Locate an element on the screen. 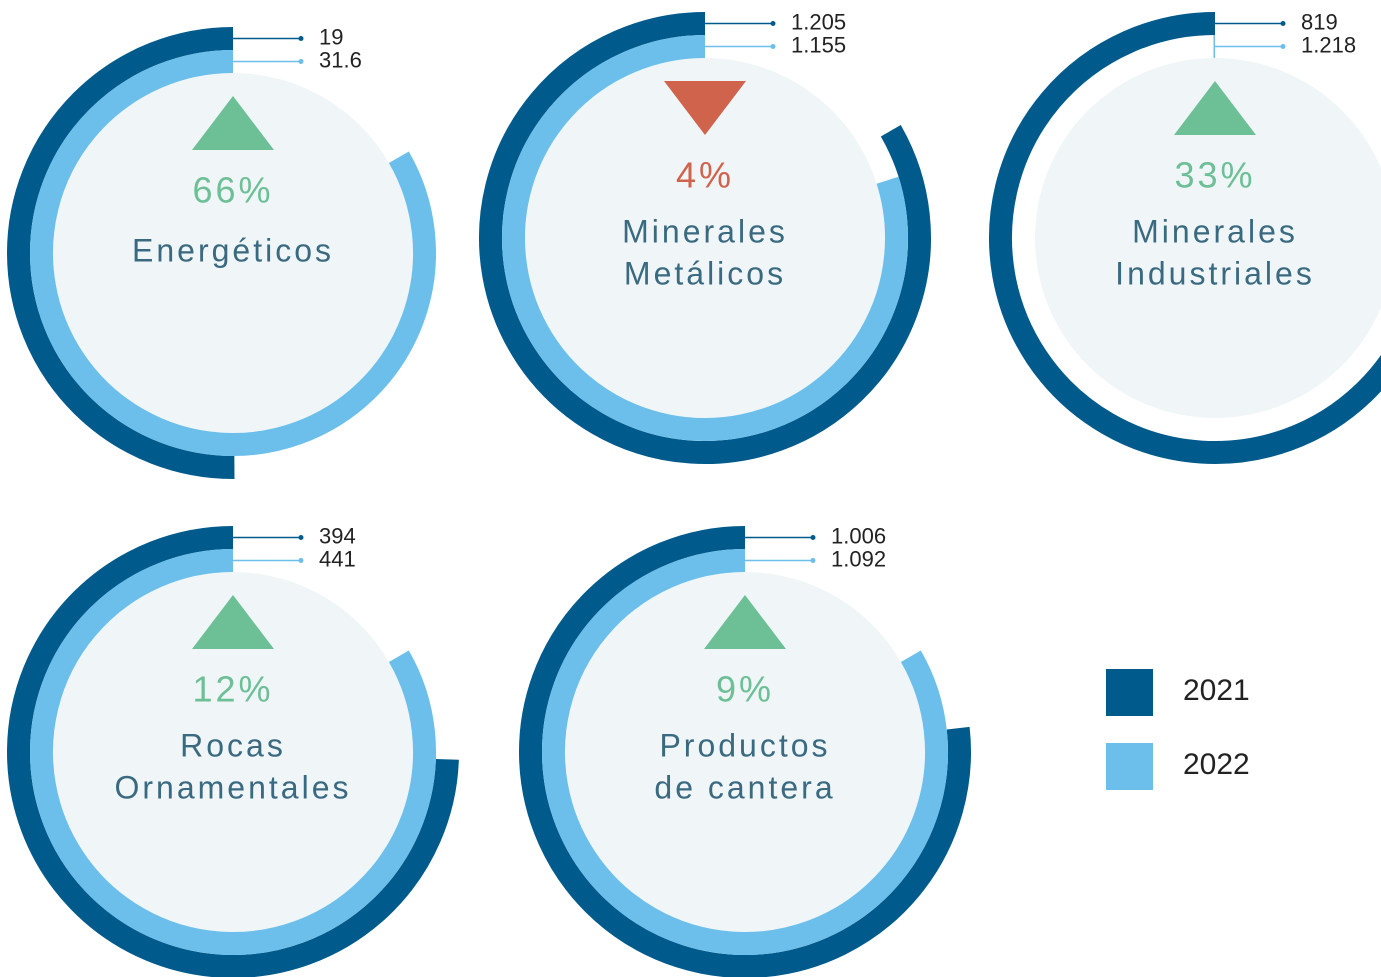  chart-title: Industriales is located at coordinates (1215, 273).